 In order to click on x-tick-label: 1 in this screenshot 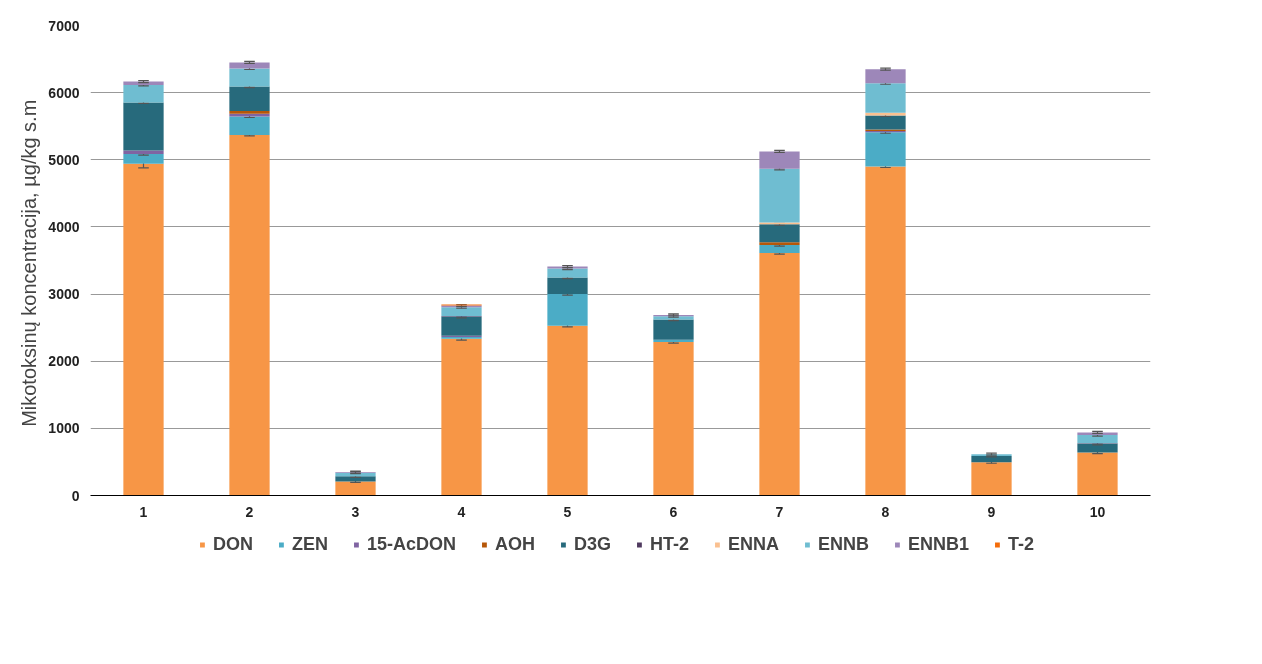, I will do `click(143, 511)`.